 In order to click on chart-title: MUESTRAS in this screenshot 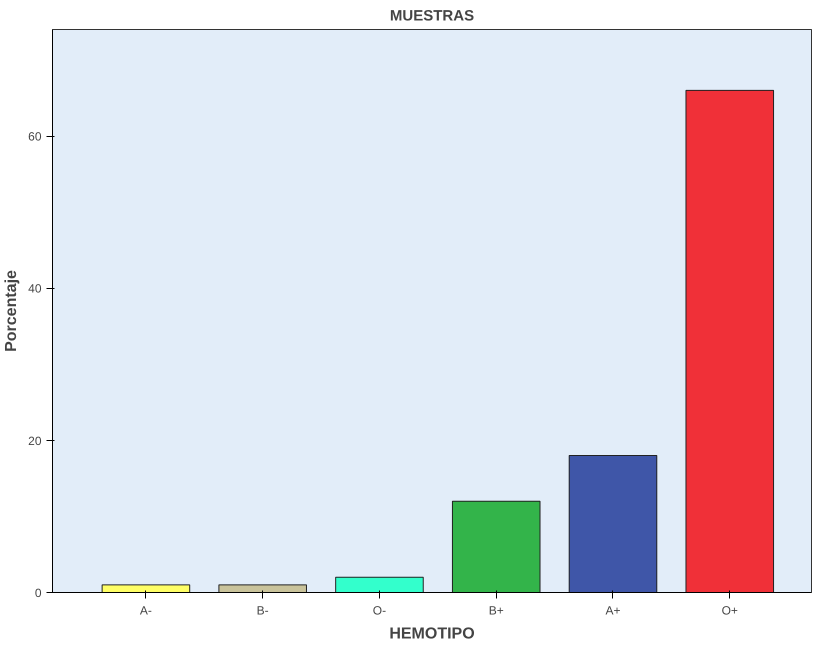, I will do `click(432, 16)`.